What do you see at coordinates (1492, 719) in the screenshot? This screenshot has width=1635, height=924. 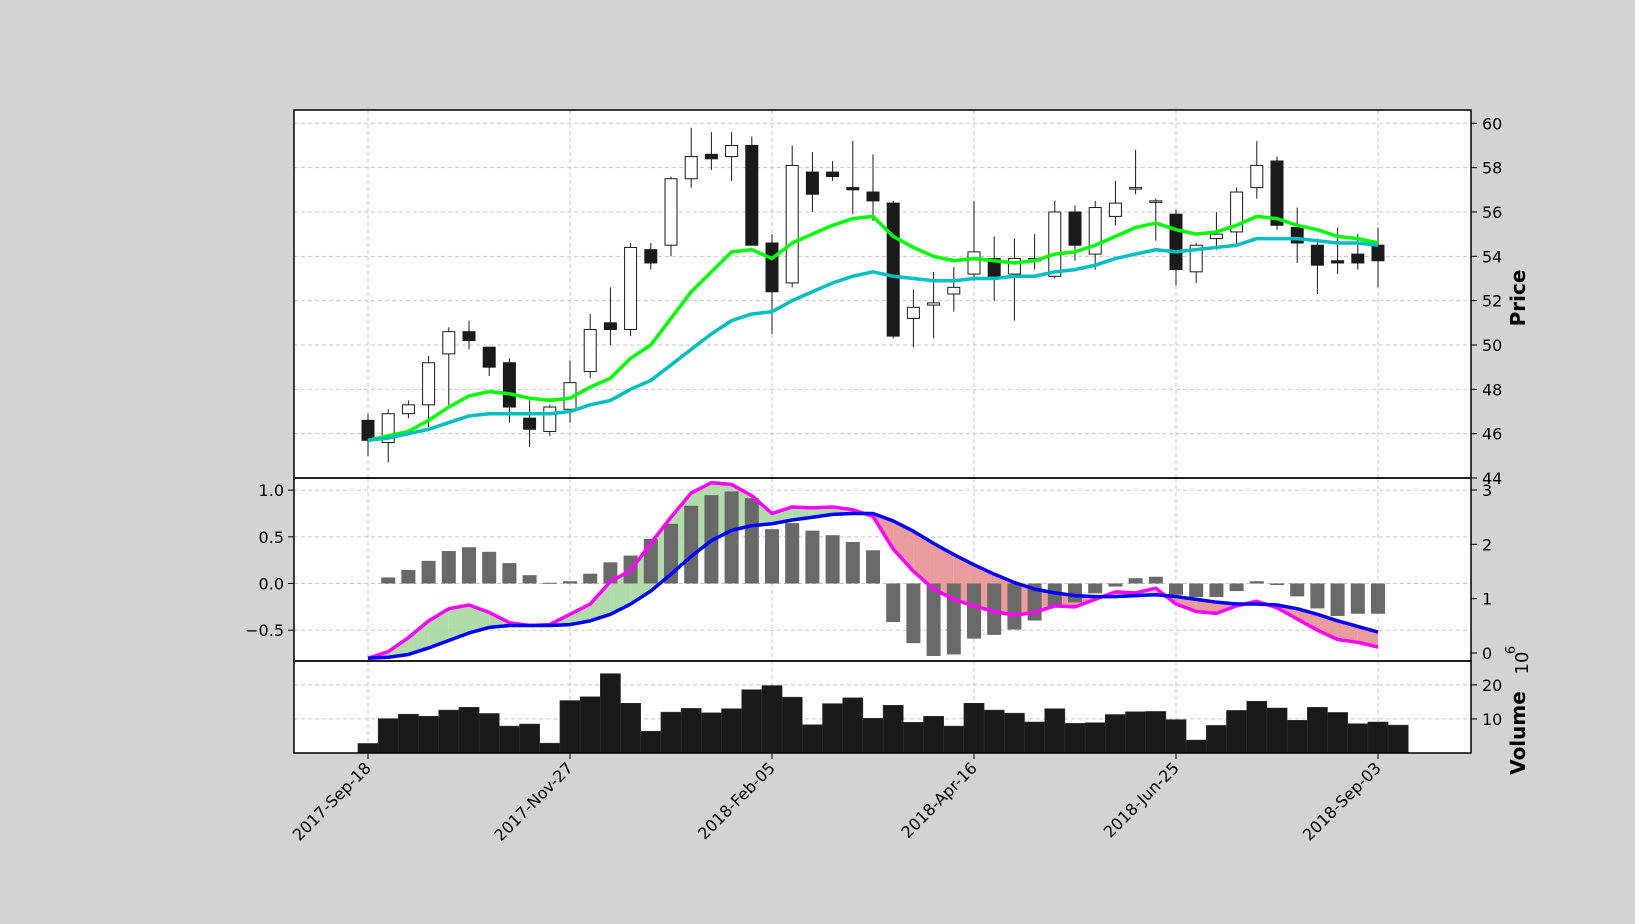 I see `volume-tick-label: 10` at bounding box center [1492, 719].